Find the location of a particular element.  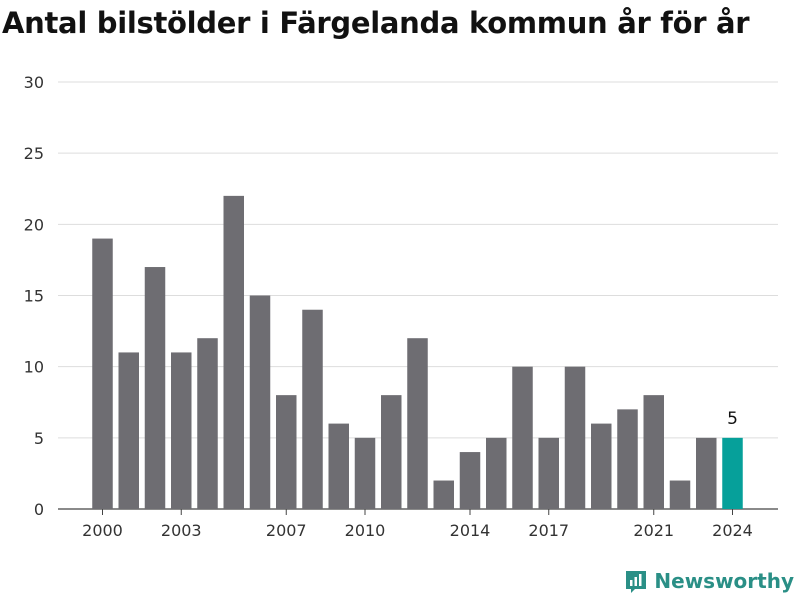

bar-2024 is located at coordinates (732, 473).